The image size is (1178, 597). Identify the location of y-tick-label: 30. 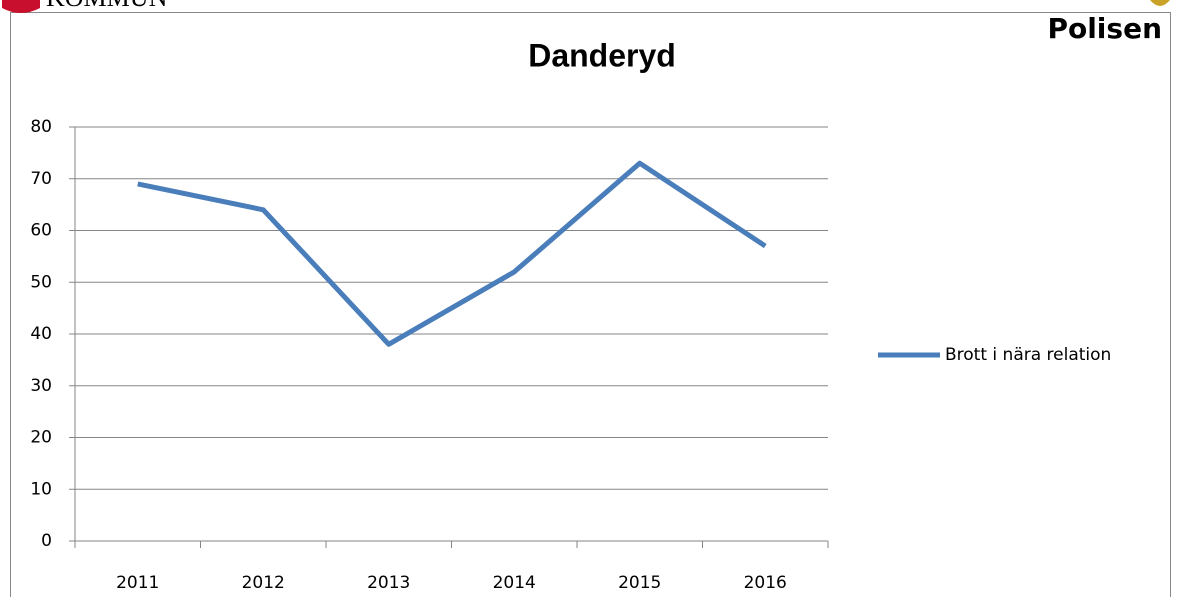
(41, 386).